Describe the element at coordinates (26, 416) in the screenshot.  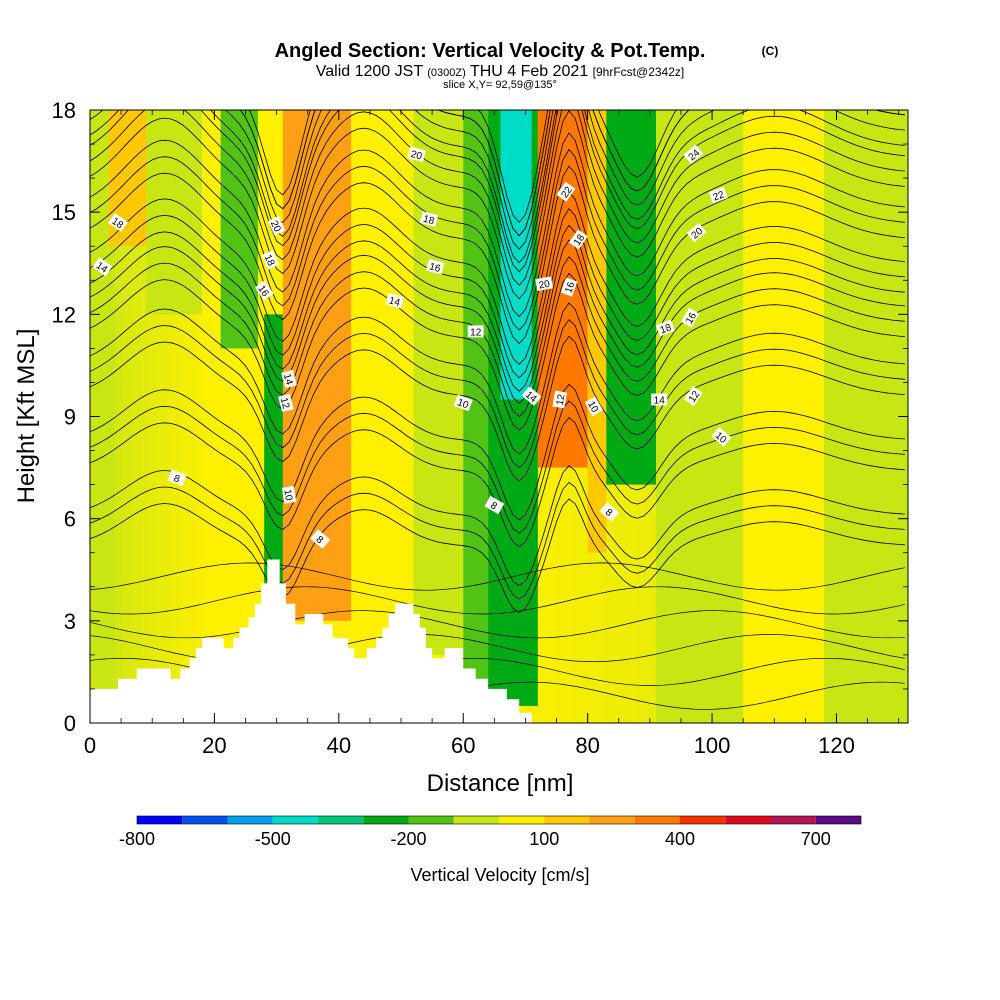
I see `y-axis-label: Height [Kft MSL]` at that location.